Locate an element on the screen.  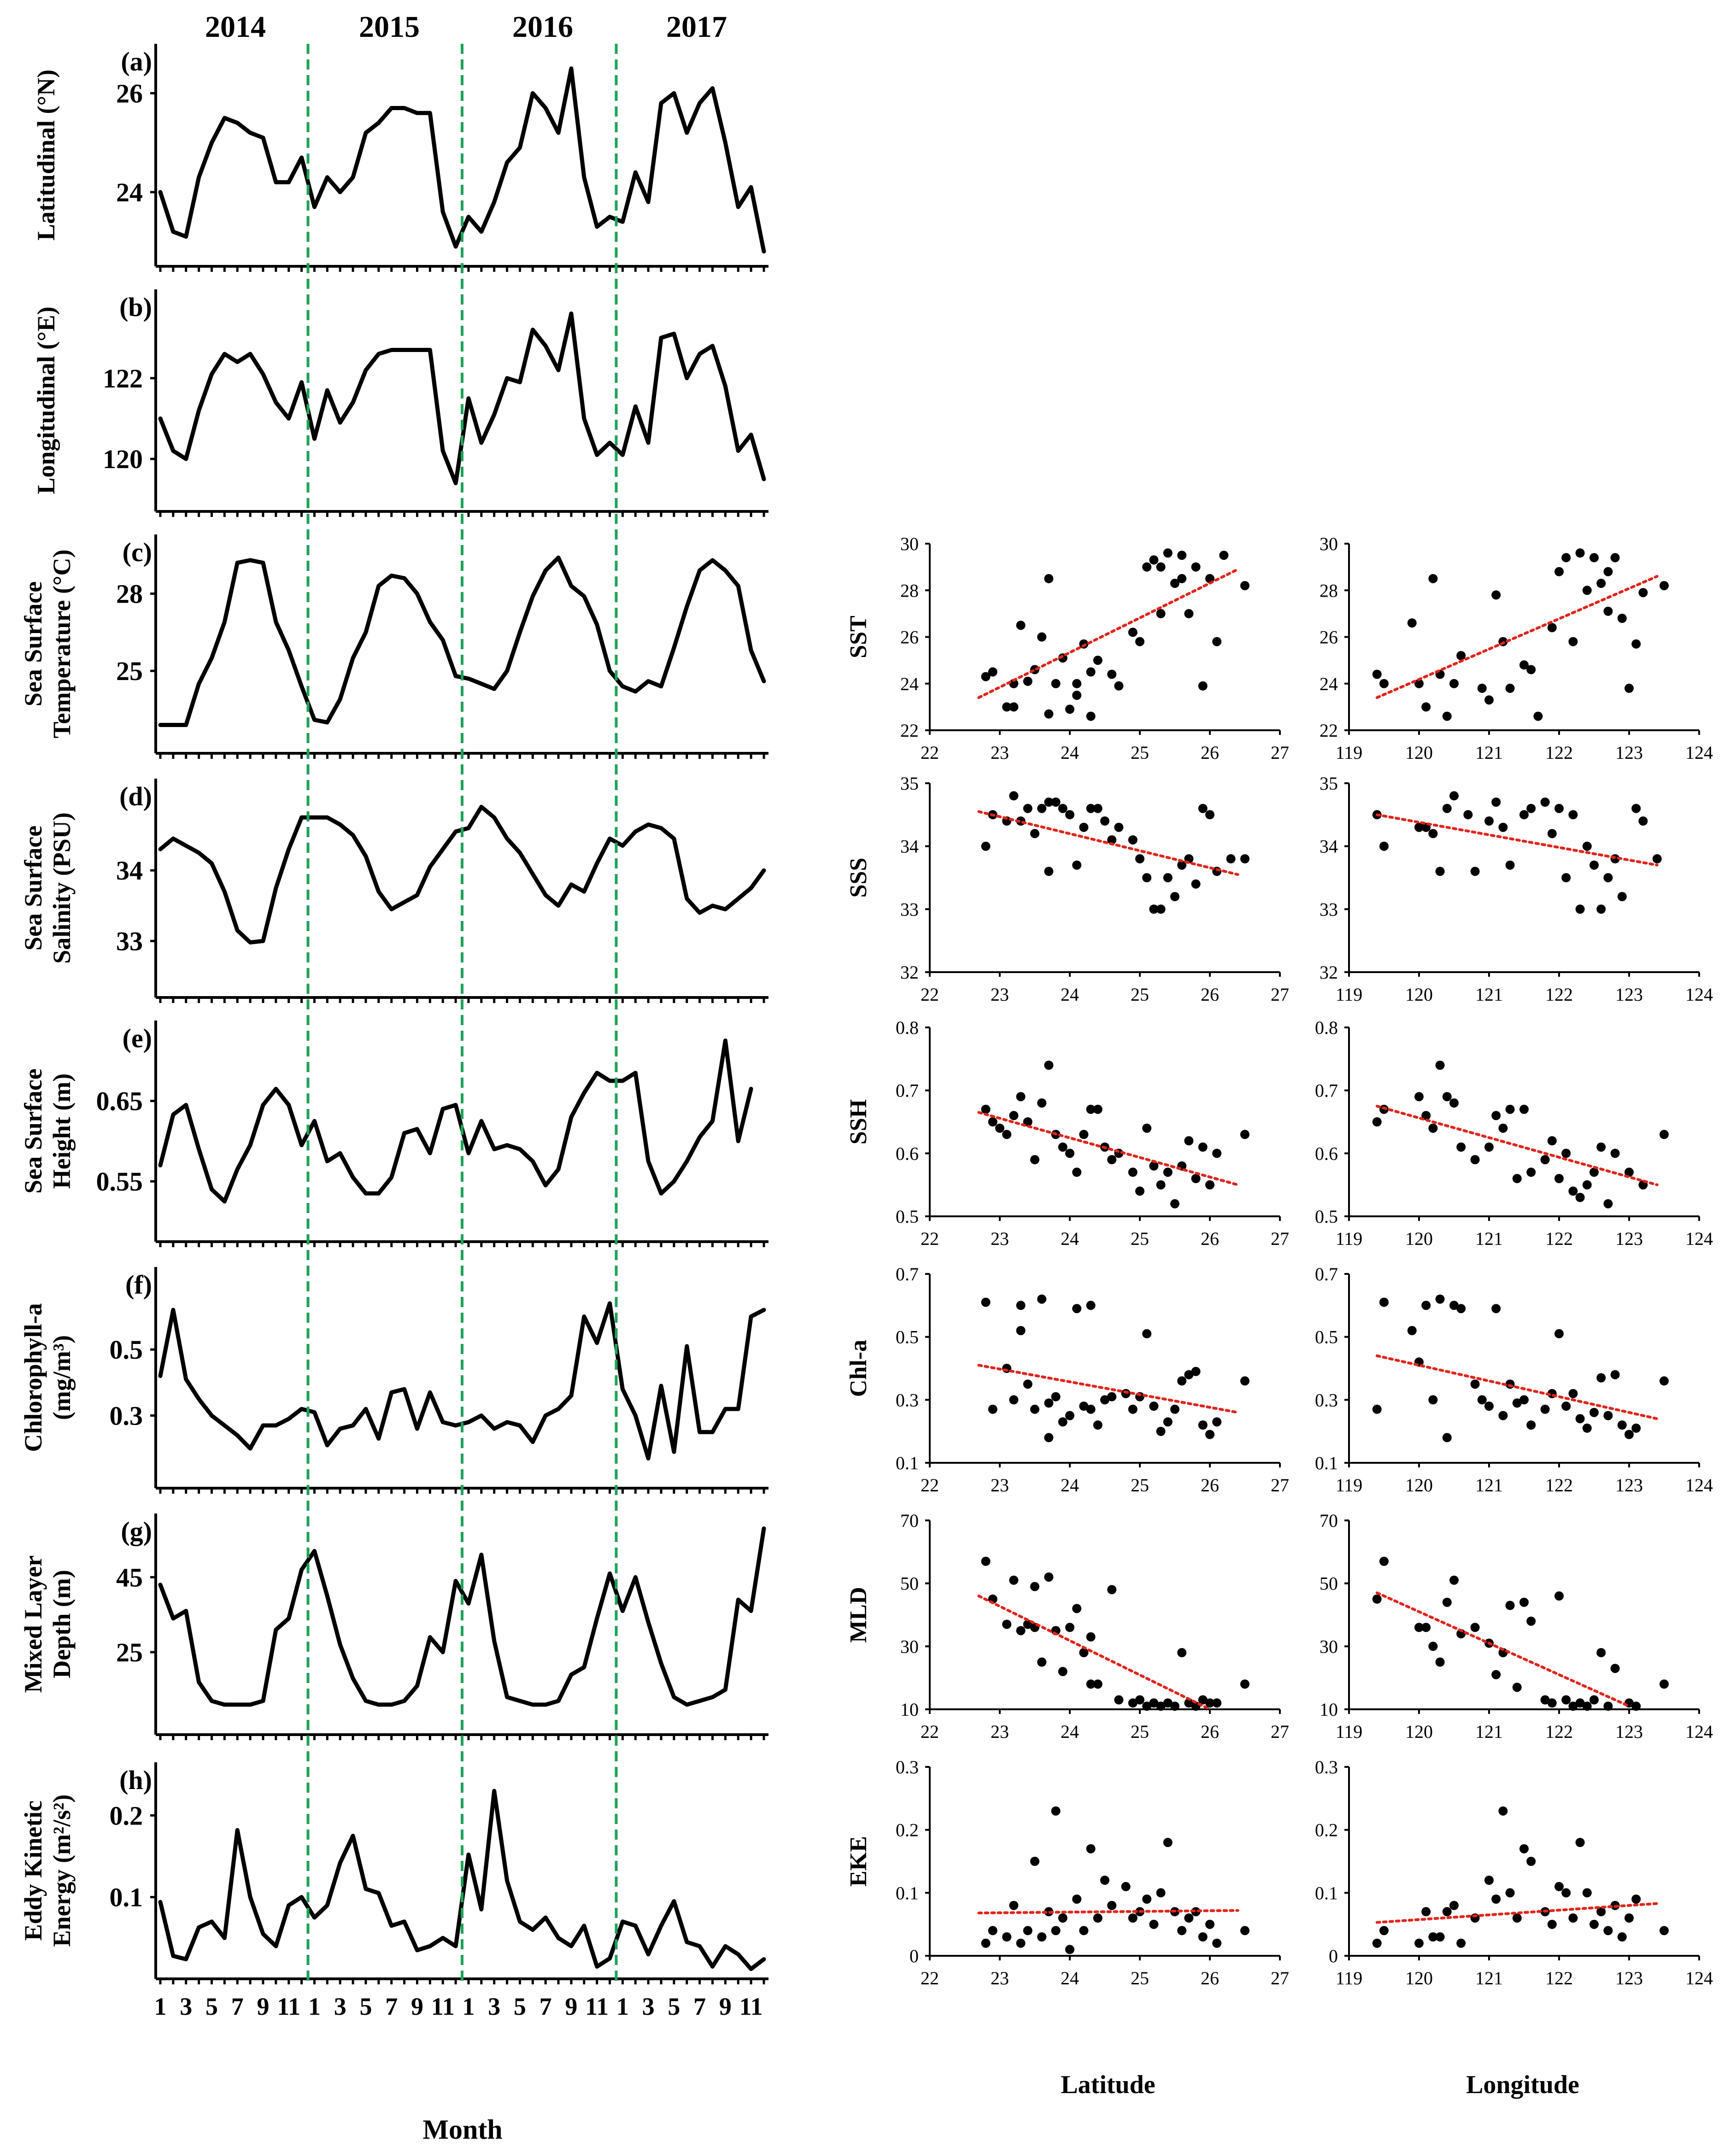
y-tick-label: 0.8 is located at coordinates (907, 1028).